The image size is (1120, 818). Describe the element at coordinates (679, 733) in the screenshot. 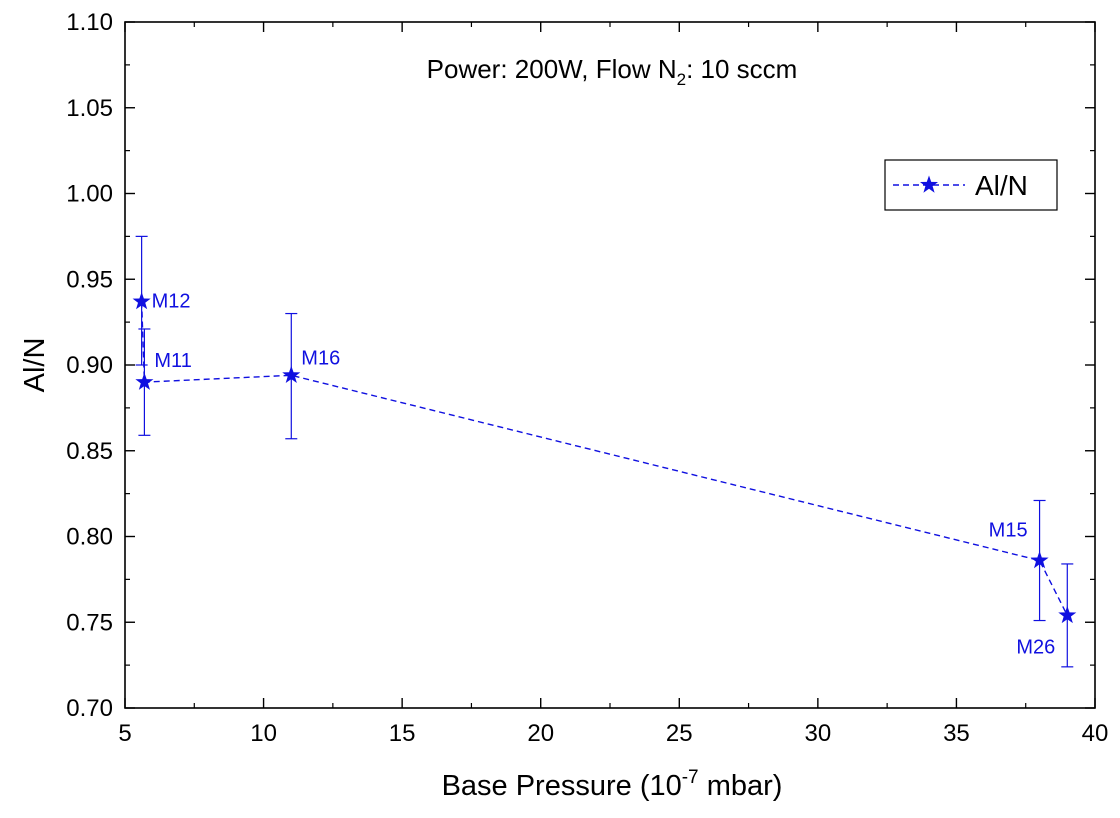

I see `x-tick-label: 25` at that location.